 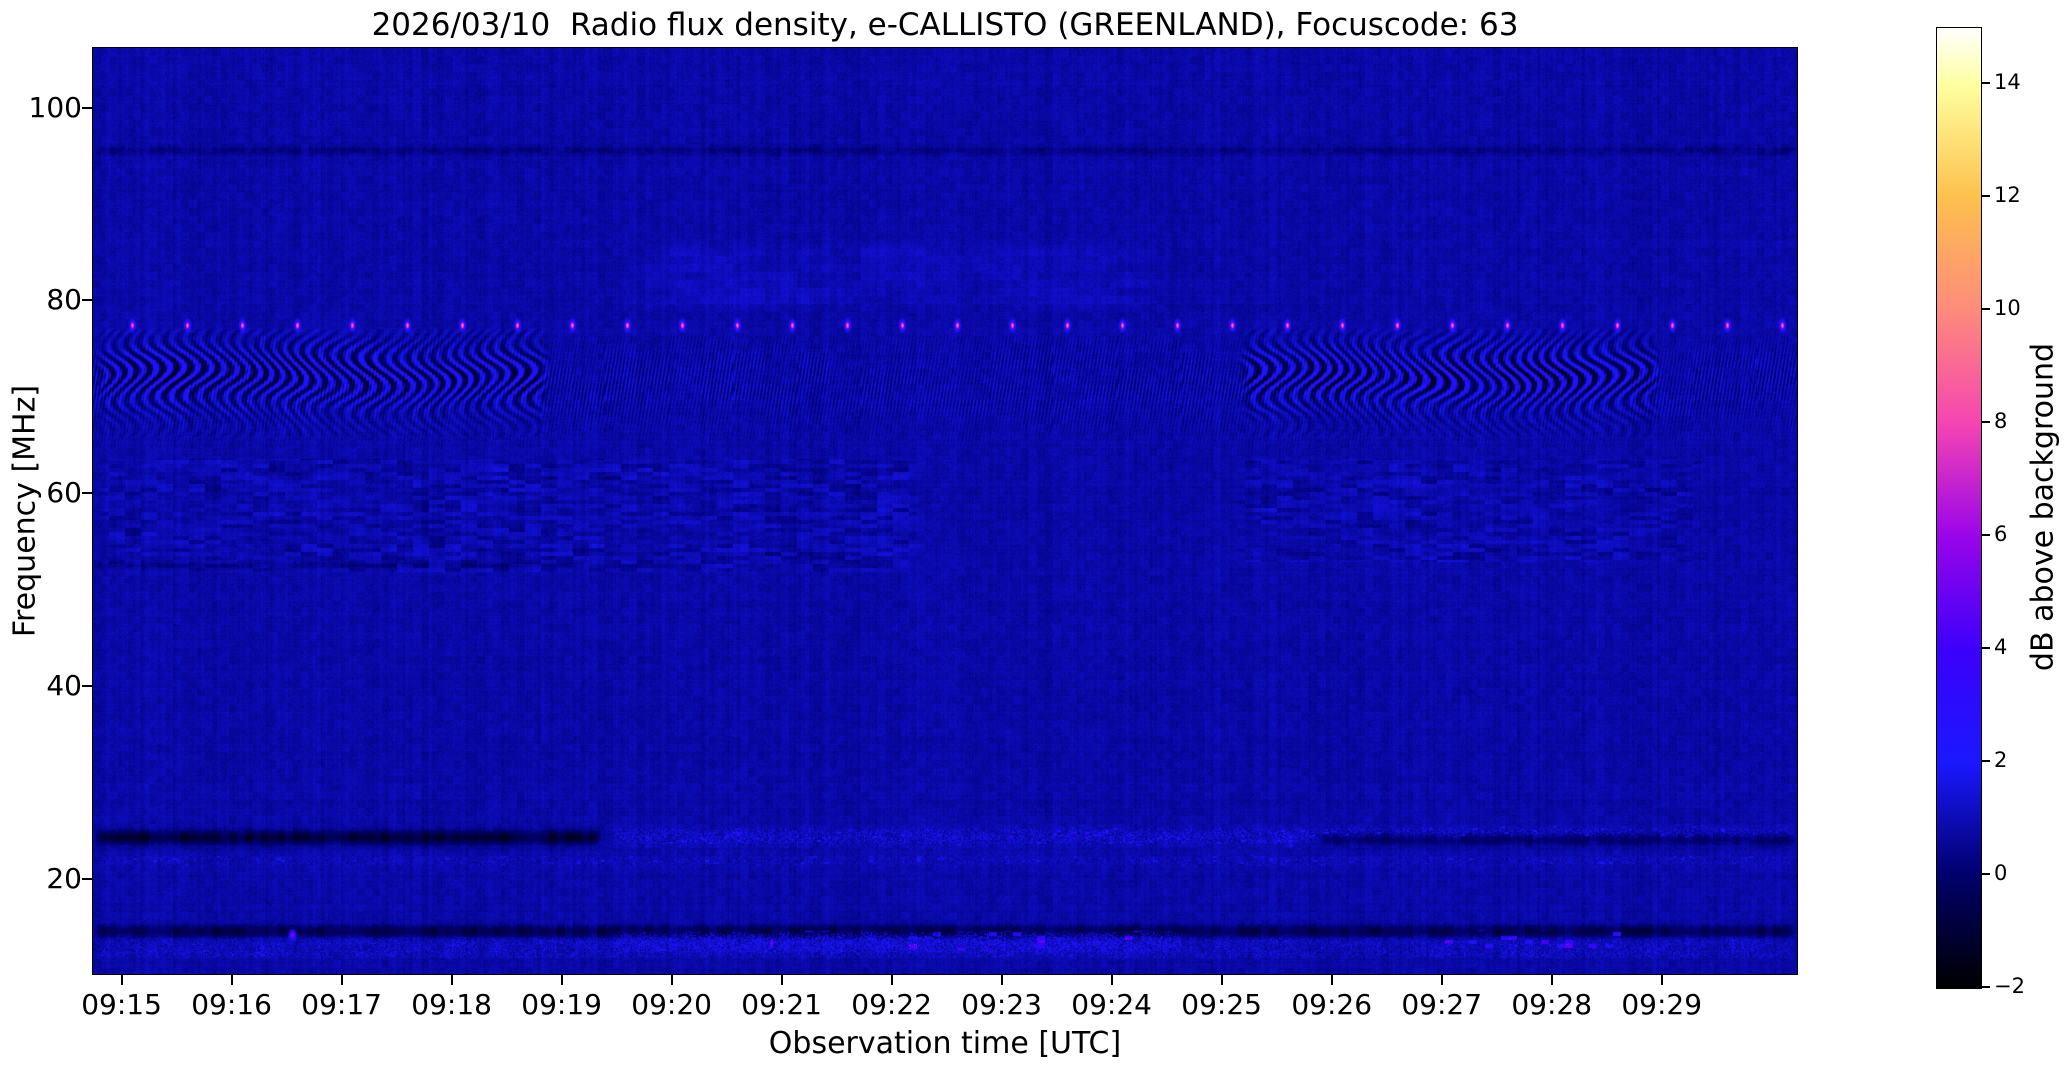 What do you see at coordinates (25, 511) in the screenshot?
I see `y-axis-label: Frequency [MHz]` at bounding box center [25, 511].